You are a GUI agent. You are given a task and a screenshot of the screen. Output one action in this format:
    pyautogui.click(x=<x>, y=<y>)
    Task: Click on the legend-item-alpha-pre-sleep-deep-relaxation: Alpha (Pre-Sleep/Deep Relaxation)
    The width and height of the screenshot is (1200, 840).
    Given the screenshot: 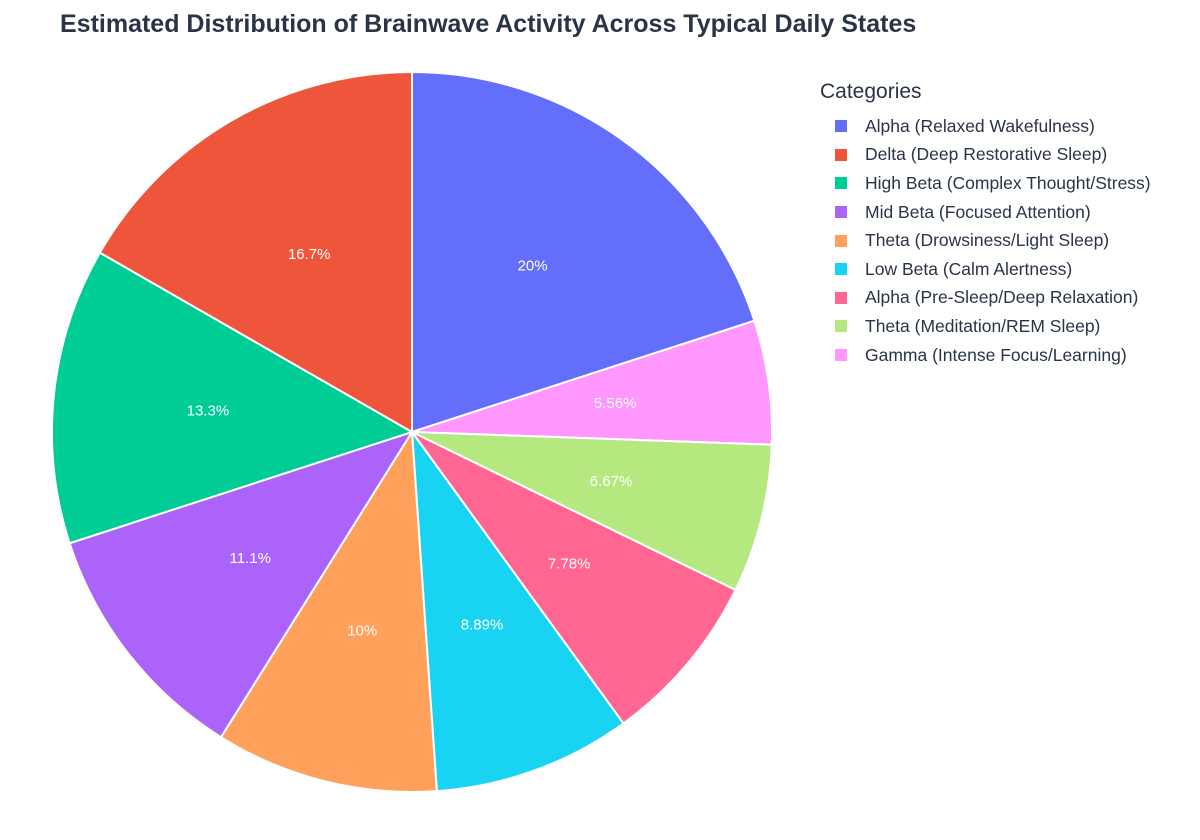 What is the action you would take?
    pyautogui.click(x=985, y=298)
    